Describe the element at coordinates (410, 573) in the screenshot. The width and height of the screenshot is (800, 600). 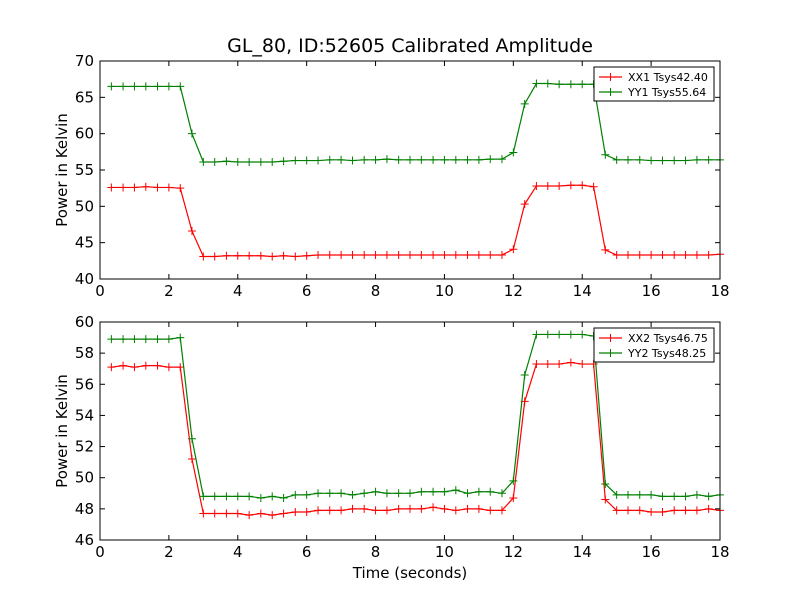
I see `x-axis-label: Time (seconds)` at that location.